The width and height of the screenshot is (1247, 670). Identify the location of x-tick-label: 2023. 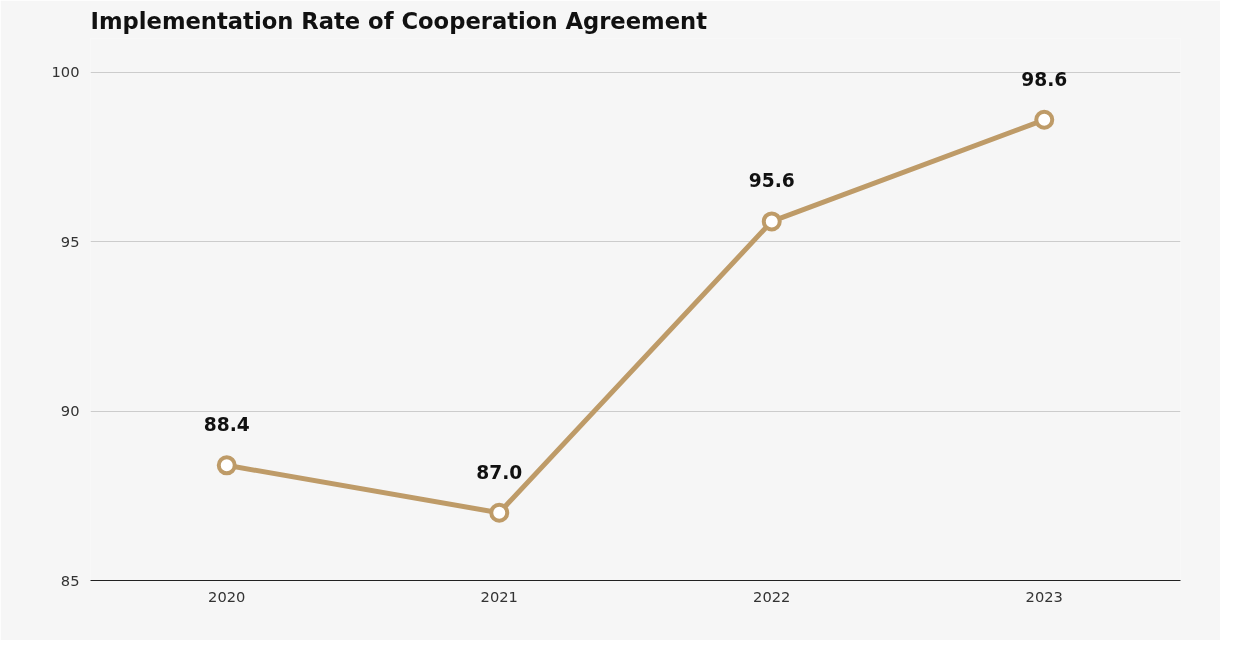
(1044, 596).